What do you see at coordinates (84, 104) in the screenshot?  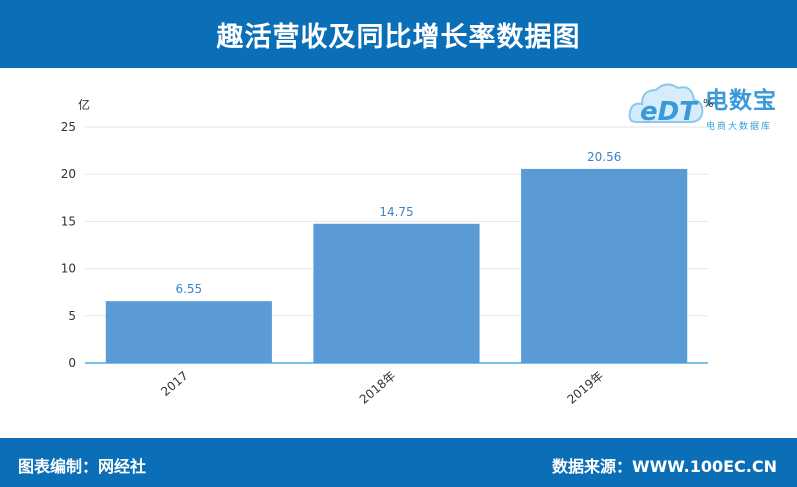 I see `y-axis-label: 亿` at bounding box center [84, 104].